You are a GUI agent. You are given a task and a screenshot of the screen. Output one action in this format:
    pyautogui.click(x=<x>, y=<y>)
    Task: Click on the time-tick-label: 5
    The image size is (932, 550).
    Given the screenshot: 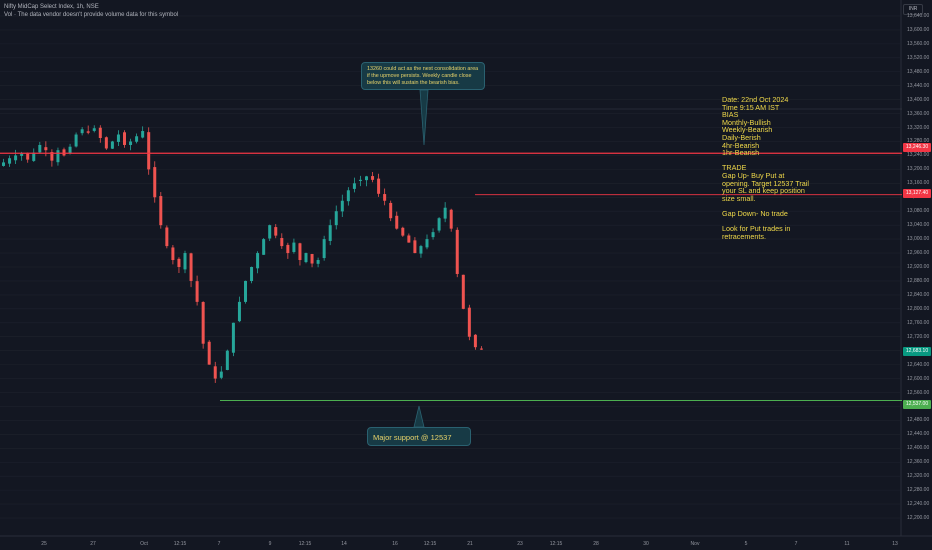 What is the action you would take?
    pyautogui.click(x=746, y=544)
    